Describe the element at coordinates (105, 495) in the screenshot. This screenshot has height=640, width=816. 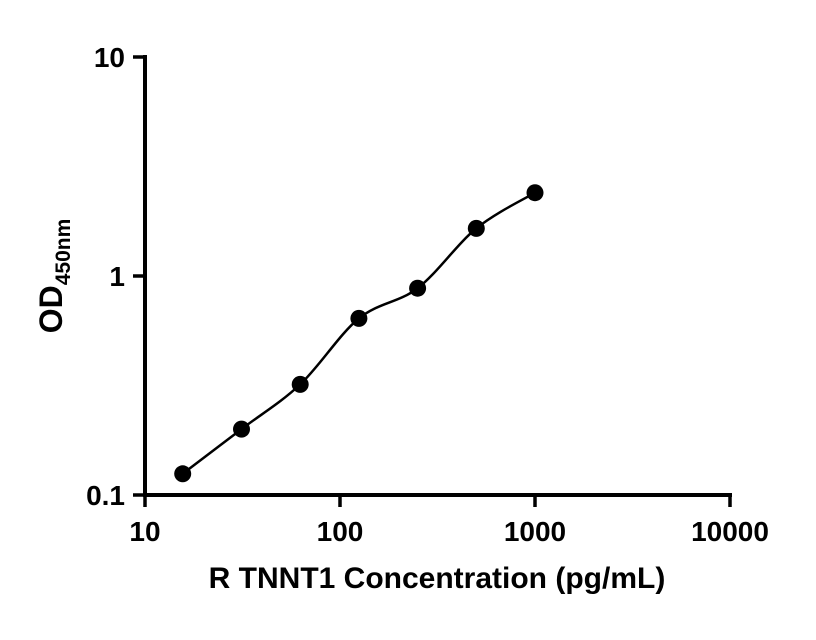
I see `y-tick-label: 0.1` at that location.